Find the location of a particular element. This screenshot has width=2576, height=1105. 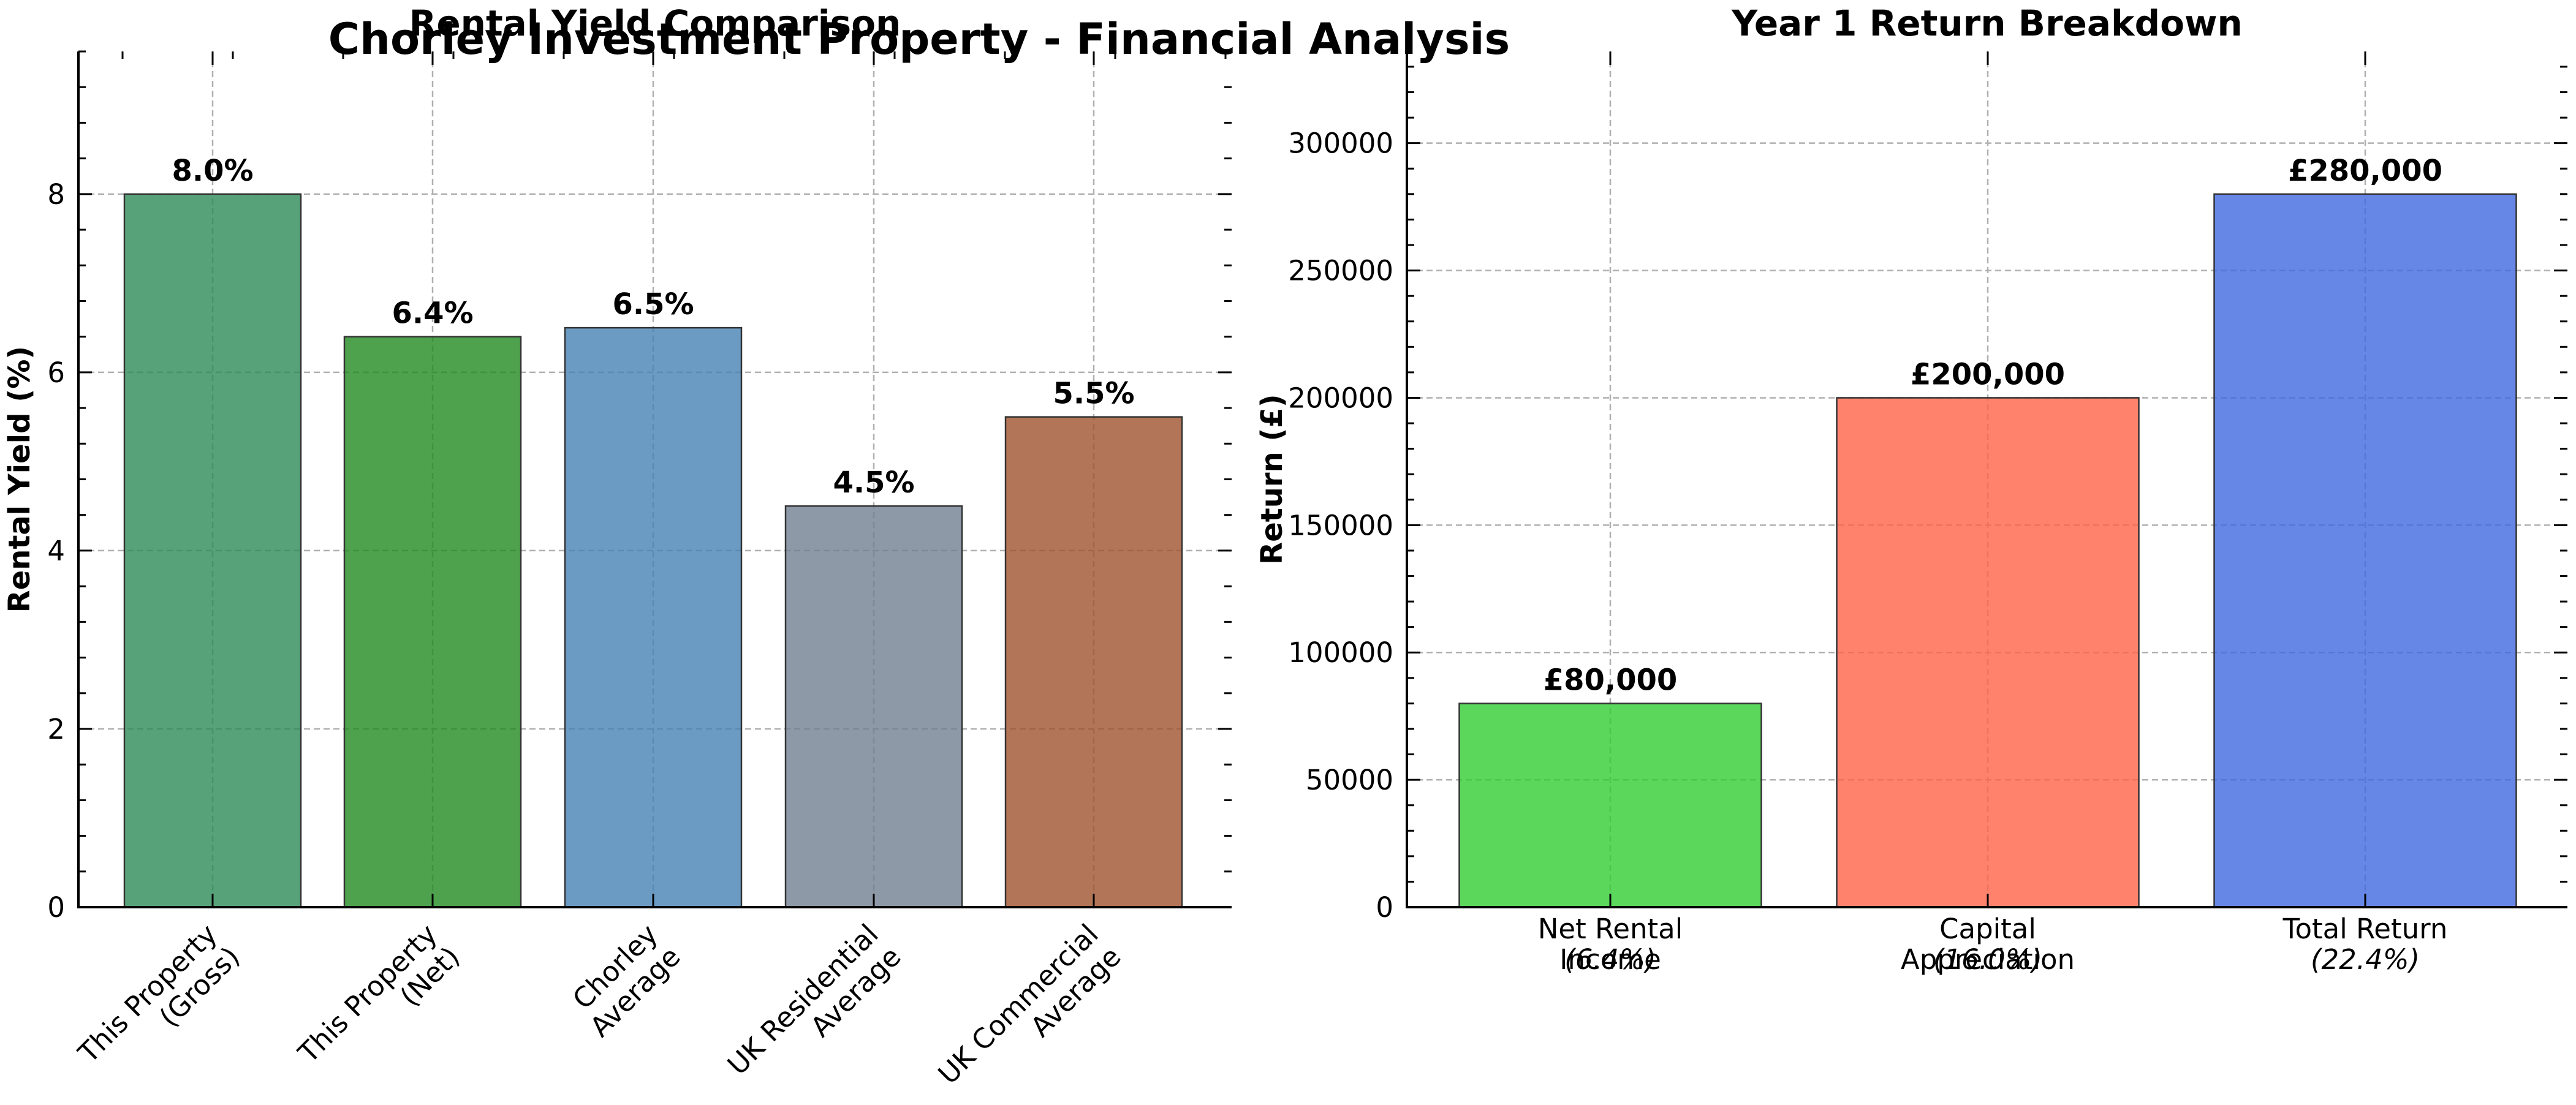

x-tick-label: Capital Appreciation is located at coordinates (1988, 944).